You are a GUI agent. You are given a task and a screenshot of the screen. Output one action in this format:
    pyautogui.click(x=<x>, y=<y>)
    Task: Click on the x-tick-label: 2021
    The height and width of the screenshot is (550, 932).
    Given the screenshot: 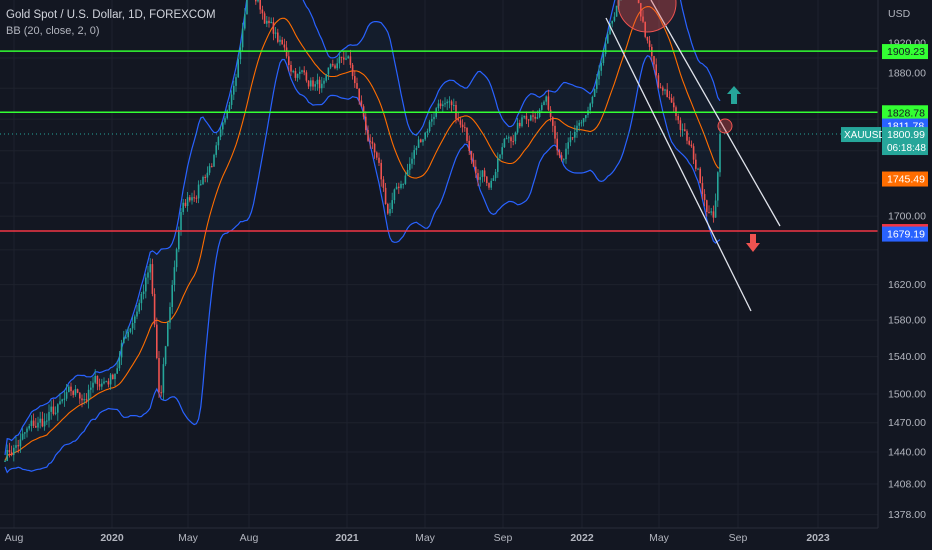 What is the action you would take?
    pyautogui.click(x=347, y=538)
    